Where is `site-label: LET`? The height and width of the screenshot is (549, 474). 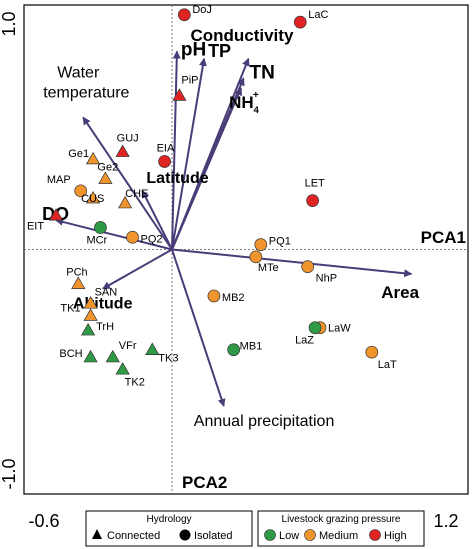 site-label: LET is located at coordinates (315, 184).